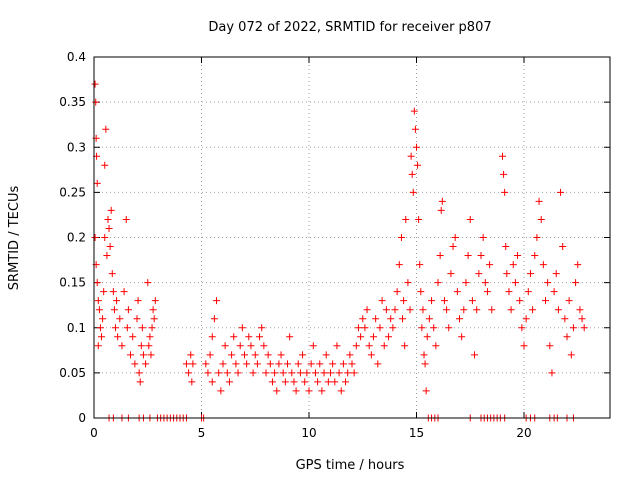  Describe the element at coordinates (76, 238) in the screenshot. I see `y-tick-label: 0.2` at that location.